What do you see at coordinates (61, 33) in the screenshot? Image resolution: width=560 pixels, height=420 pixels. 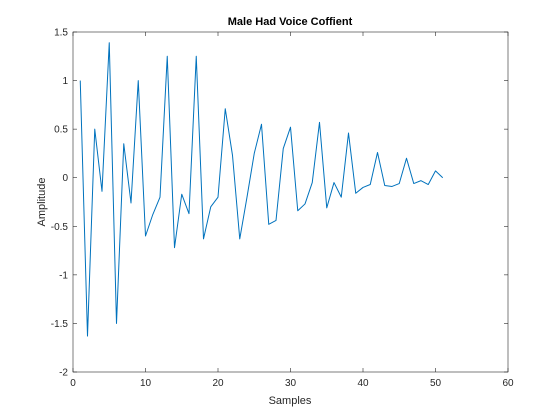 I see `y-tick-label: 1.5` at bounding box center [61, 33].